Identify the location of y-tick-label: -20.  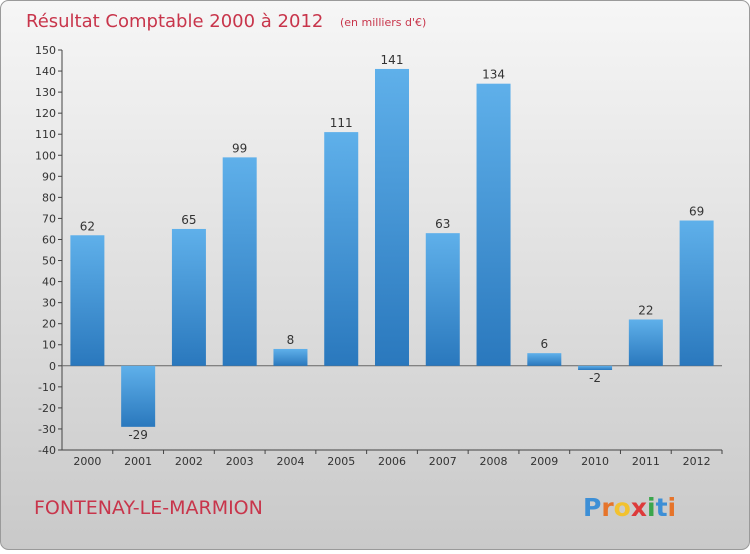
(47, 408).